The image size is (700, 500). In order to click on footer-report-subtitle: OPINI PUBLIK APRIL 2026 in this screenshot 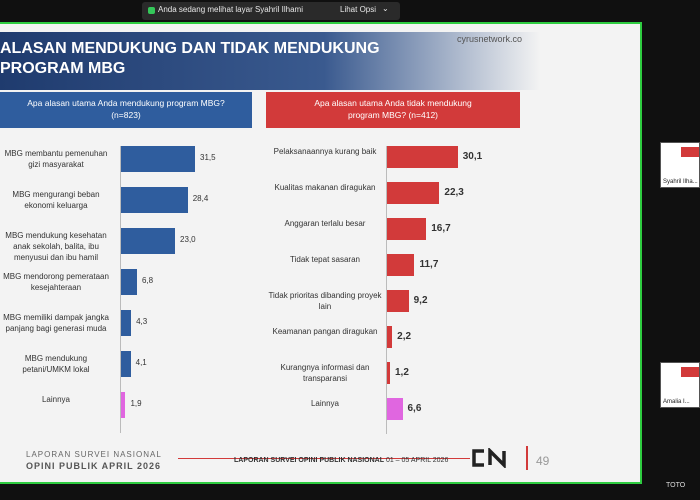, I will do `click(94, 466)`.